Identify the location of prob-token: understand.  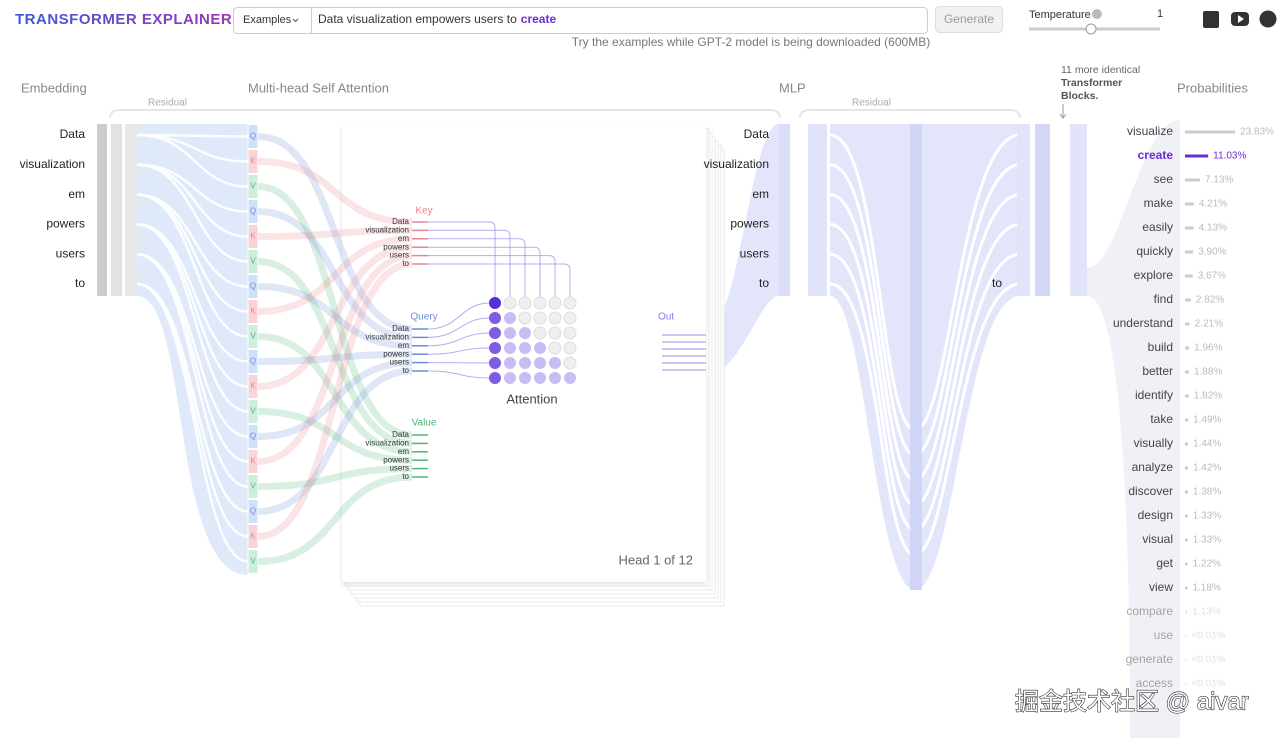
(1143, 323).